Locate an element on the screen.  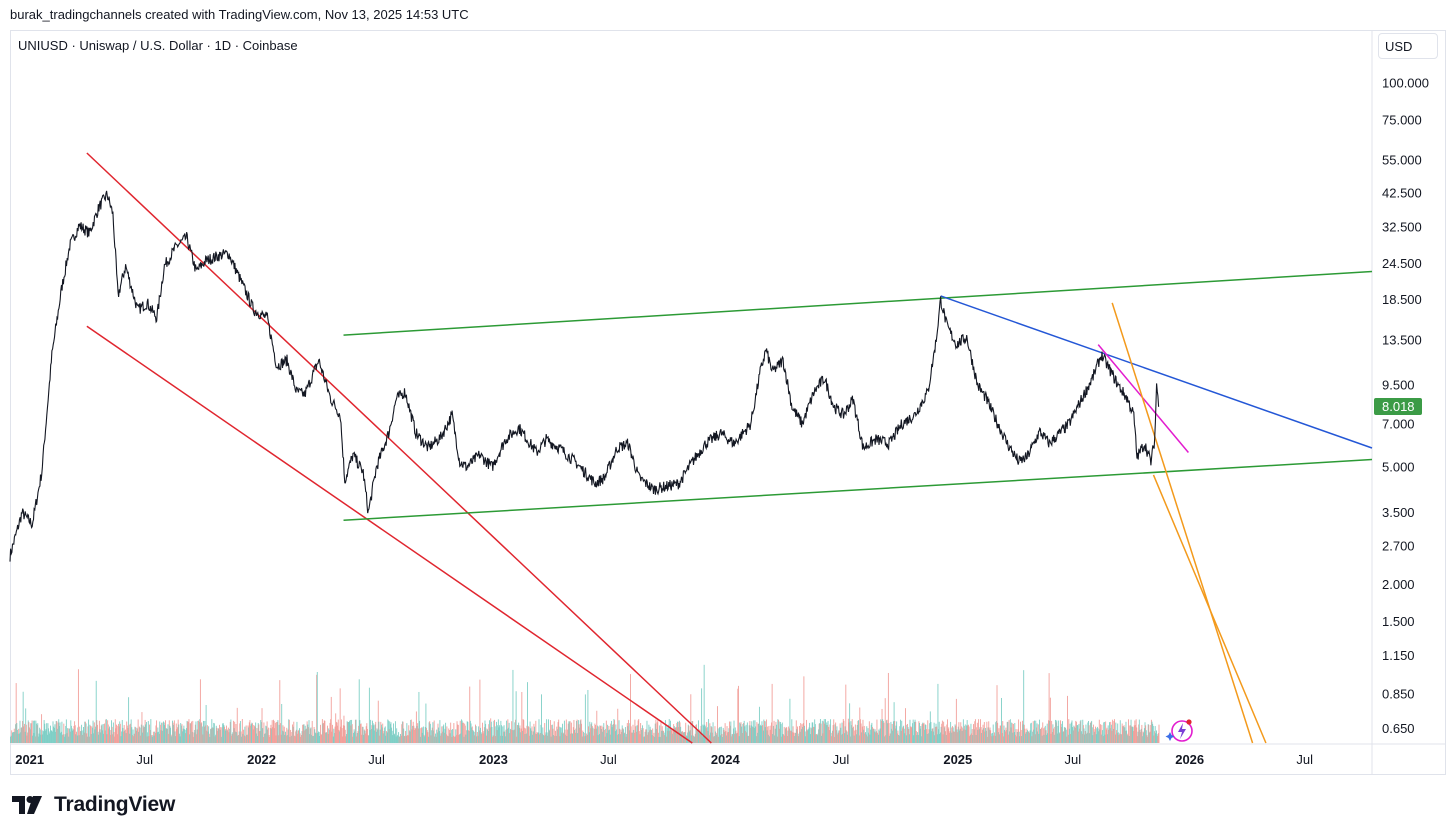
ai-assistant-icon is located at coordinates (1179, 730).